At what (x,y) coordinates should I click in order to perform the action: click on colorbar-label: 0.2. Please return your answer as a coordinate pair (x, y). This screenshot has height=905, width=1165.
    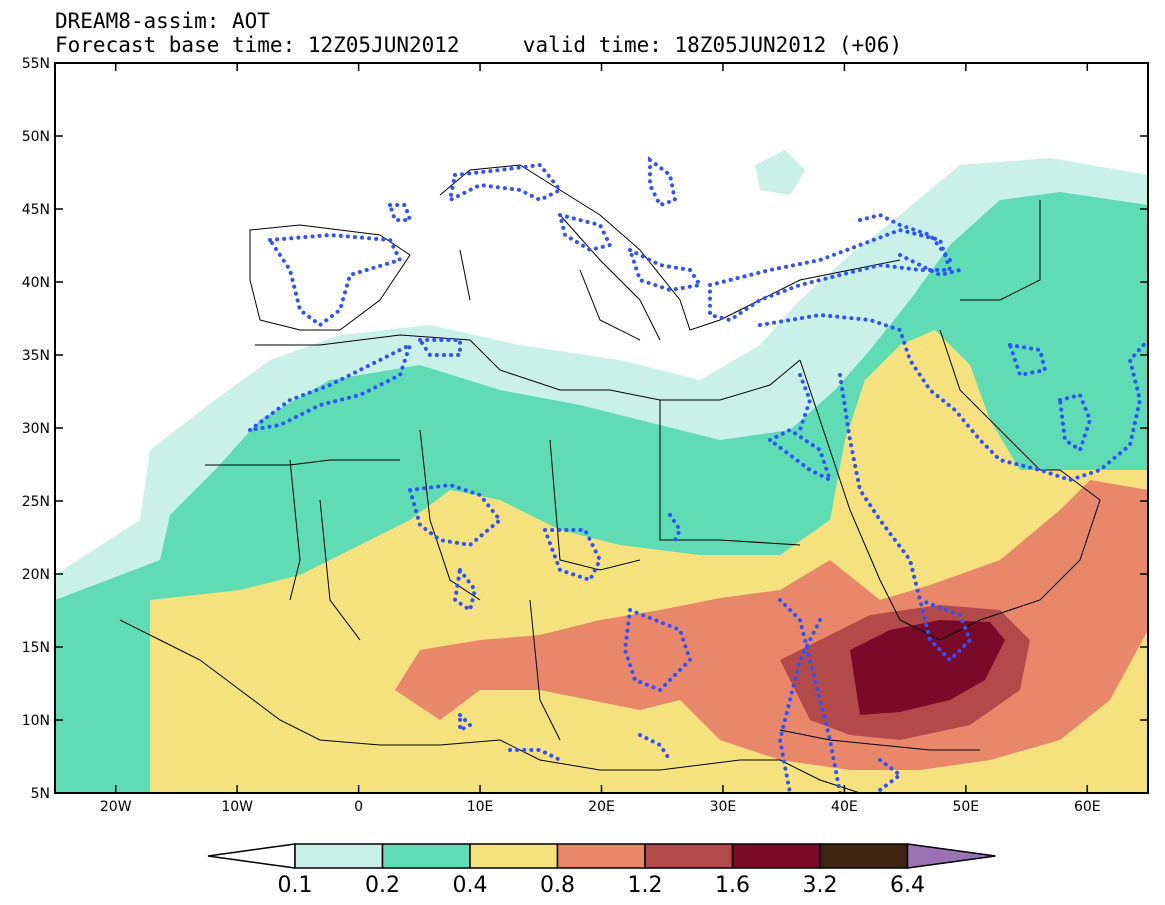
    Looking at the image, I should click on (382, 885).